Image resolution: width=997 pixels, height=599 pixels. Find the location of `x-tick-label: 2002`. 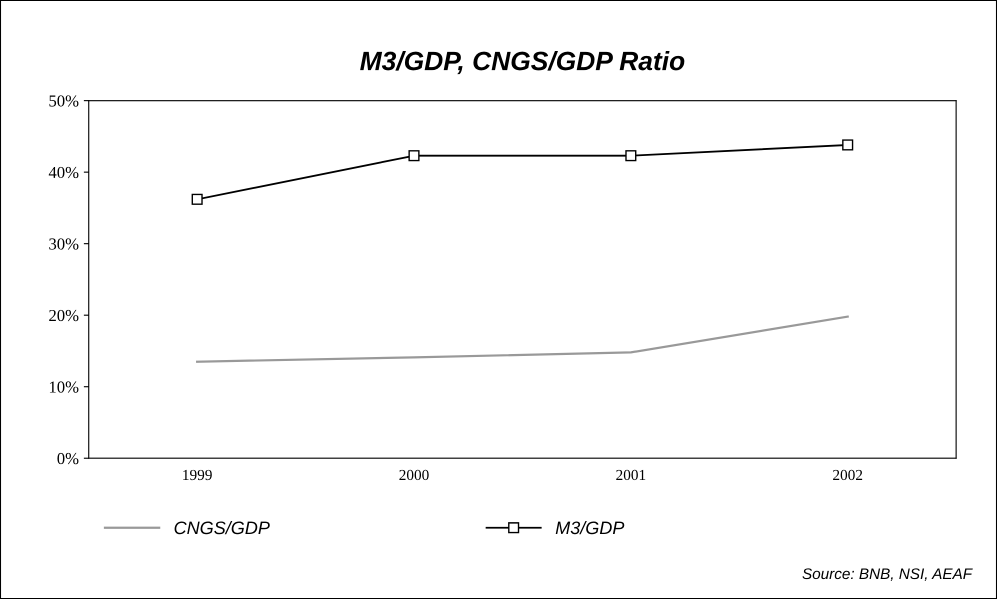

x-tick-label: 2002 is located at coordinates (847, 475).